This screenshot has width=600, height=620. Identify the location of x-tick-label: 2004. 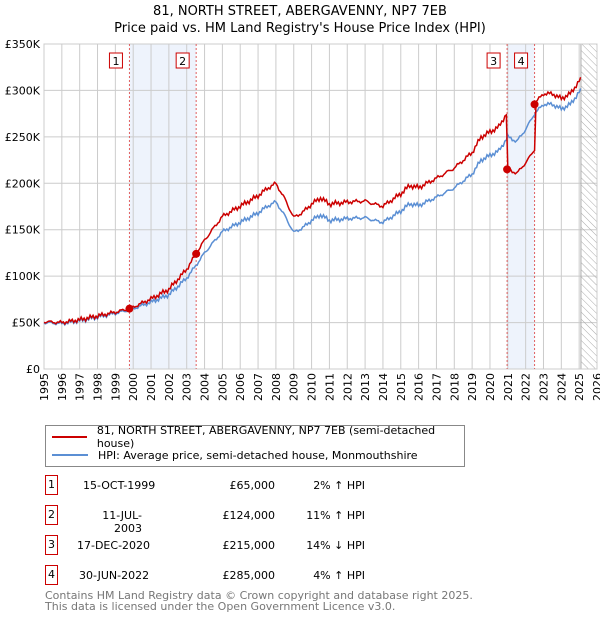
(205, 387).